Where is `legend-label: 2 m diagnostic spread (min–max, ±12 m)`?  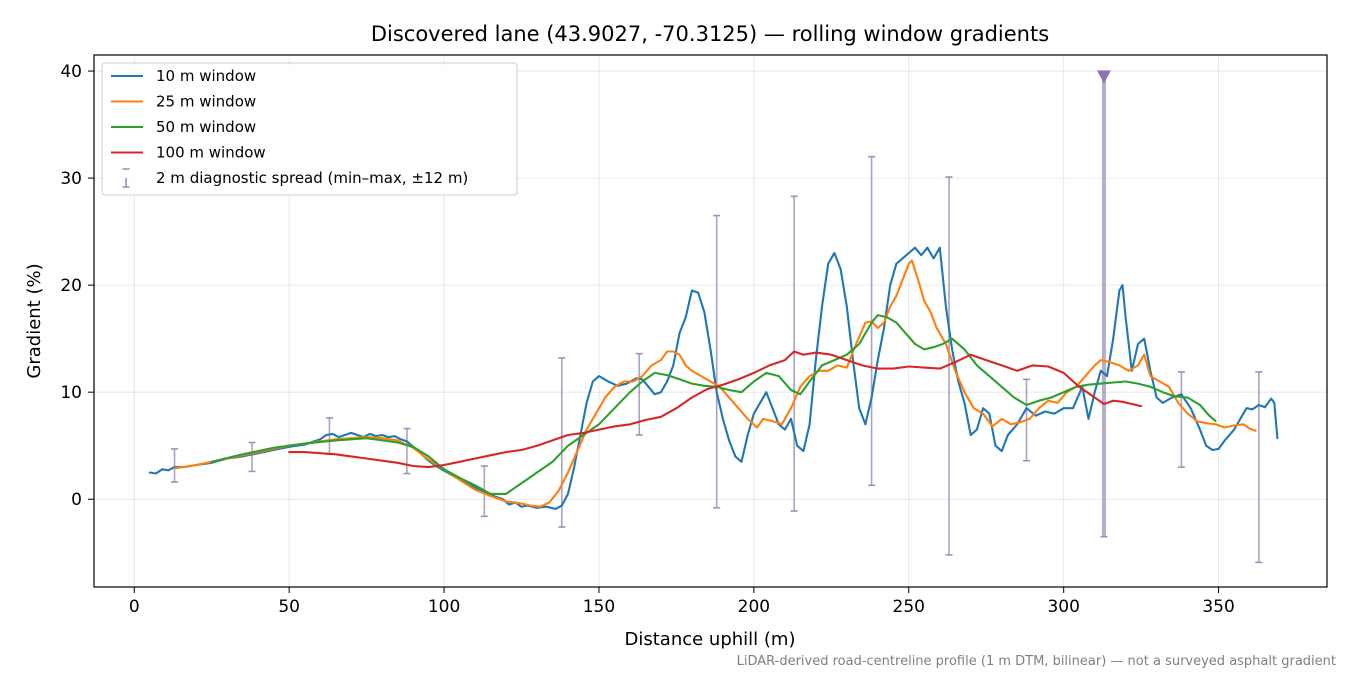
legend-label: 2 m diagnostic spread (min–max, ±12 m) is located at coordinates (312, 178).